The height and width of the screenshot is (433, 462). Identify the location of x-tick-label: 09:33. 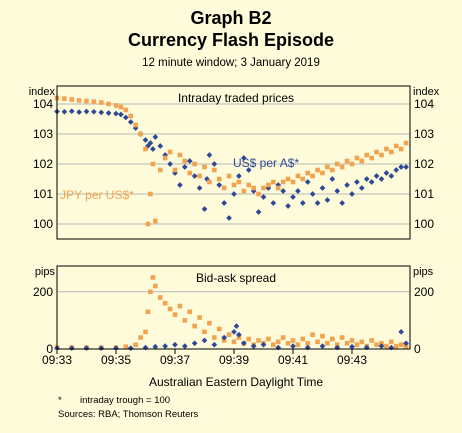
(57, 360).